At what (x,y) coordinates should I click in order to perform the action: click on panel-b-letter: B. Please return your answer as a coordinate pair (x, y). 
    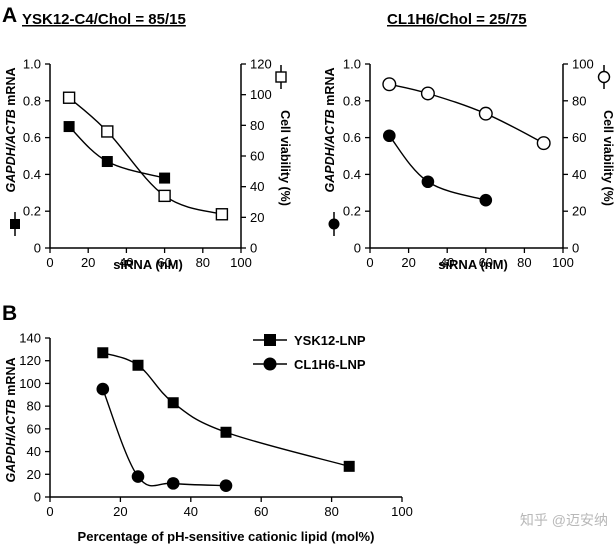
    Looking at the image, I should click on (9, 313).